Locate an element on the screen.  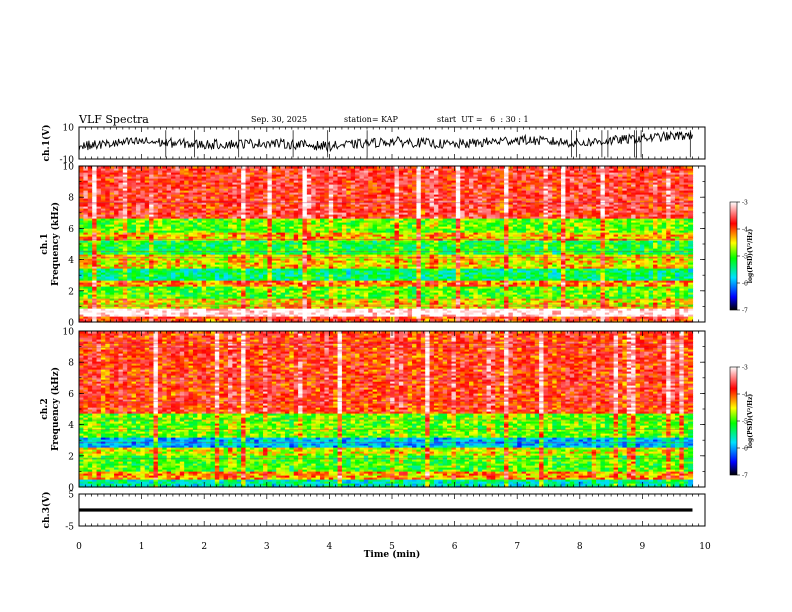
ch1-waveform is located at coordinates (385, 141).